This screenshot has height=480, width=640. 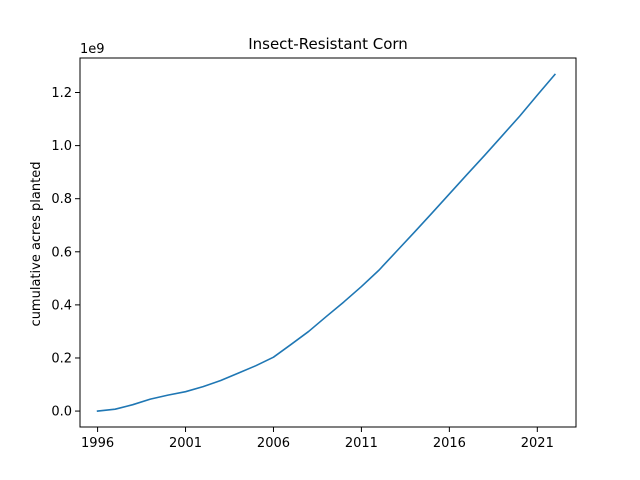 I want to click on y-tick-label: 1.0, so click(x=61, y=146).